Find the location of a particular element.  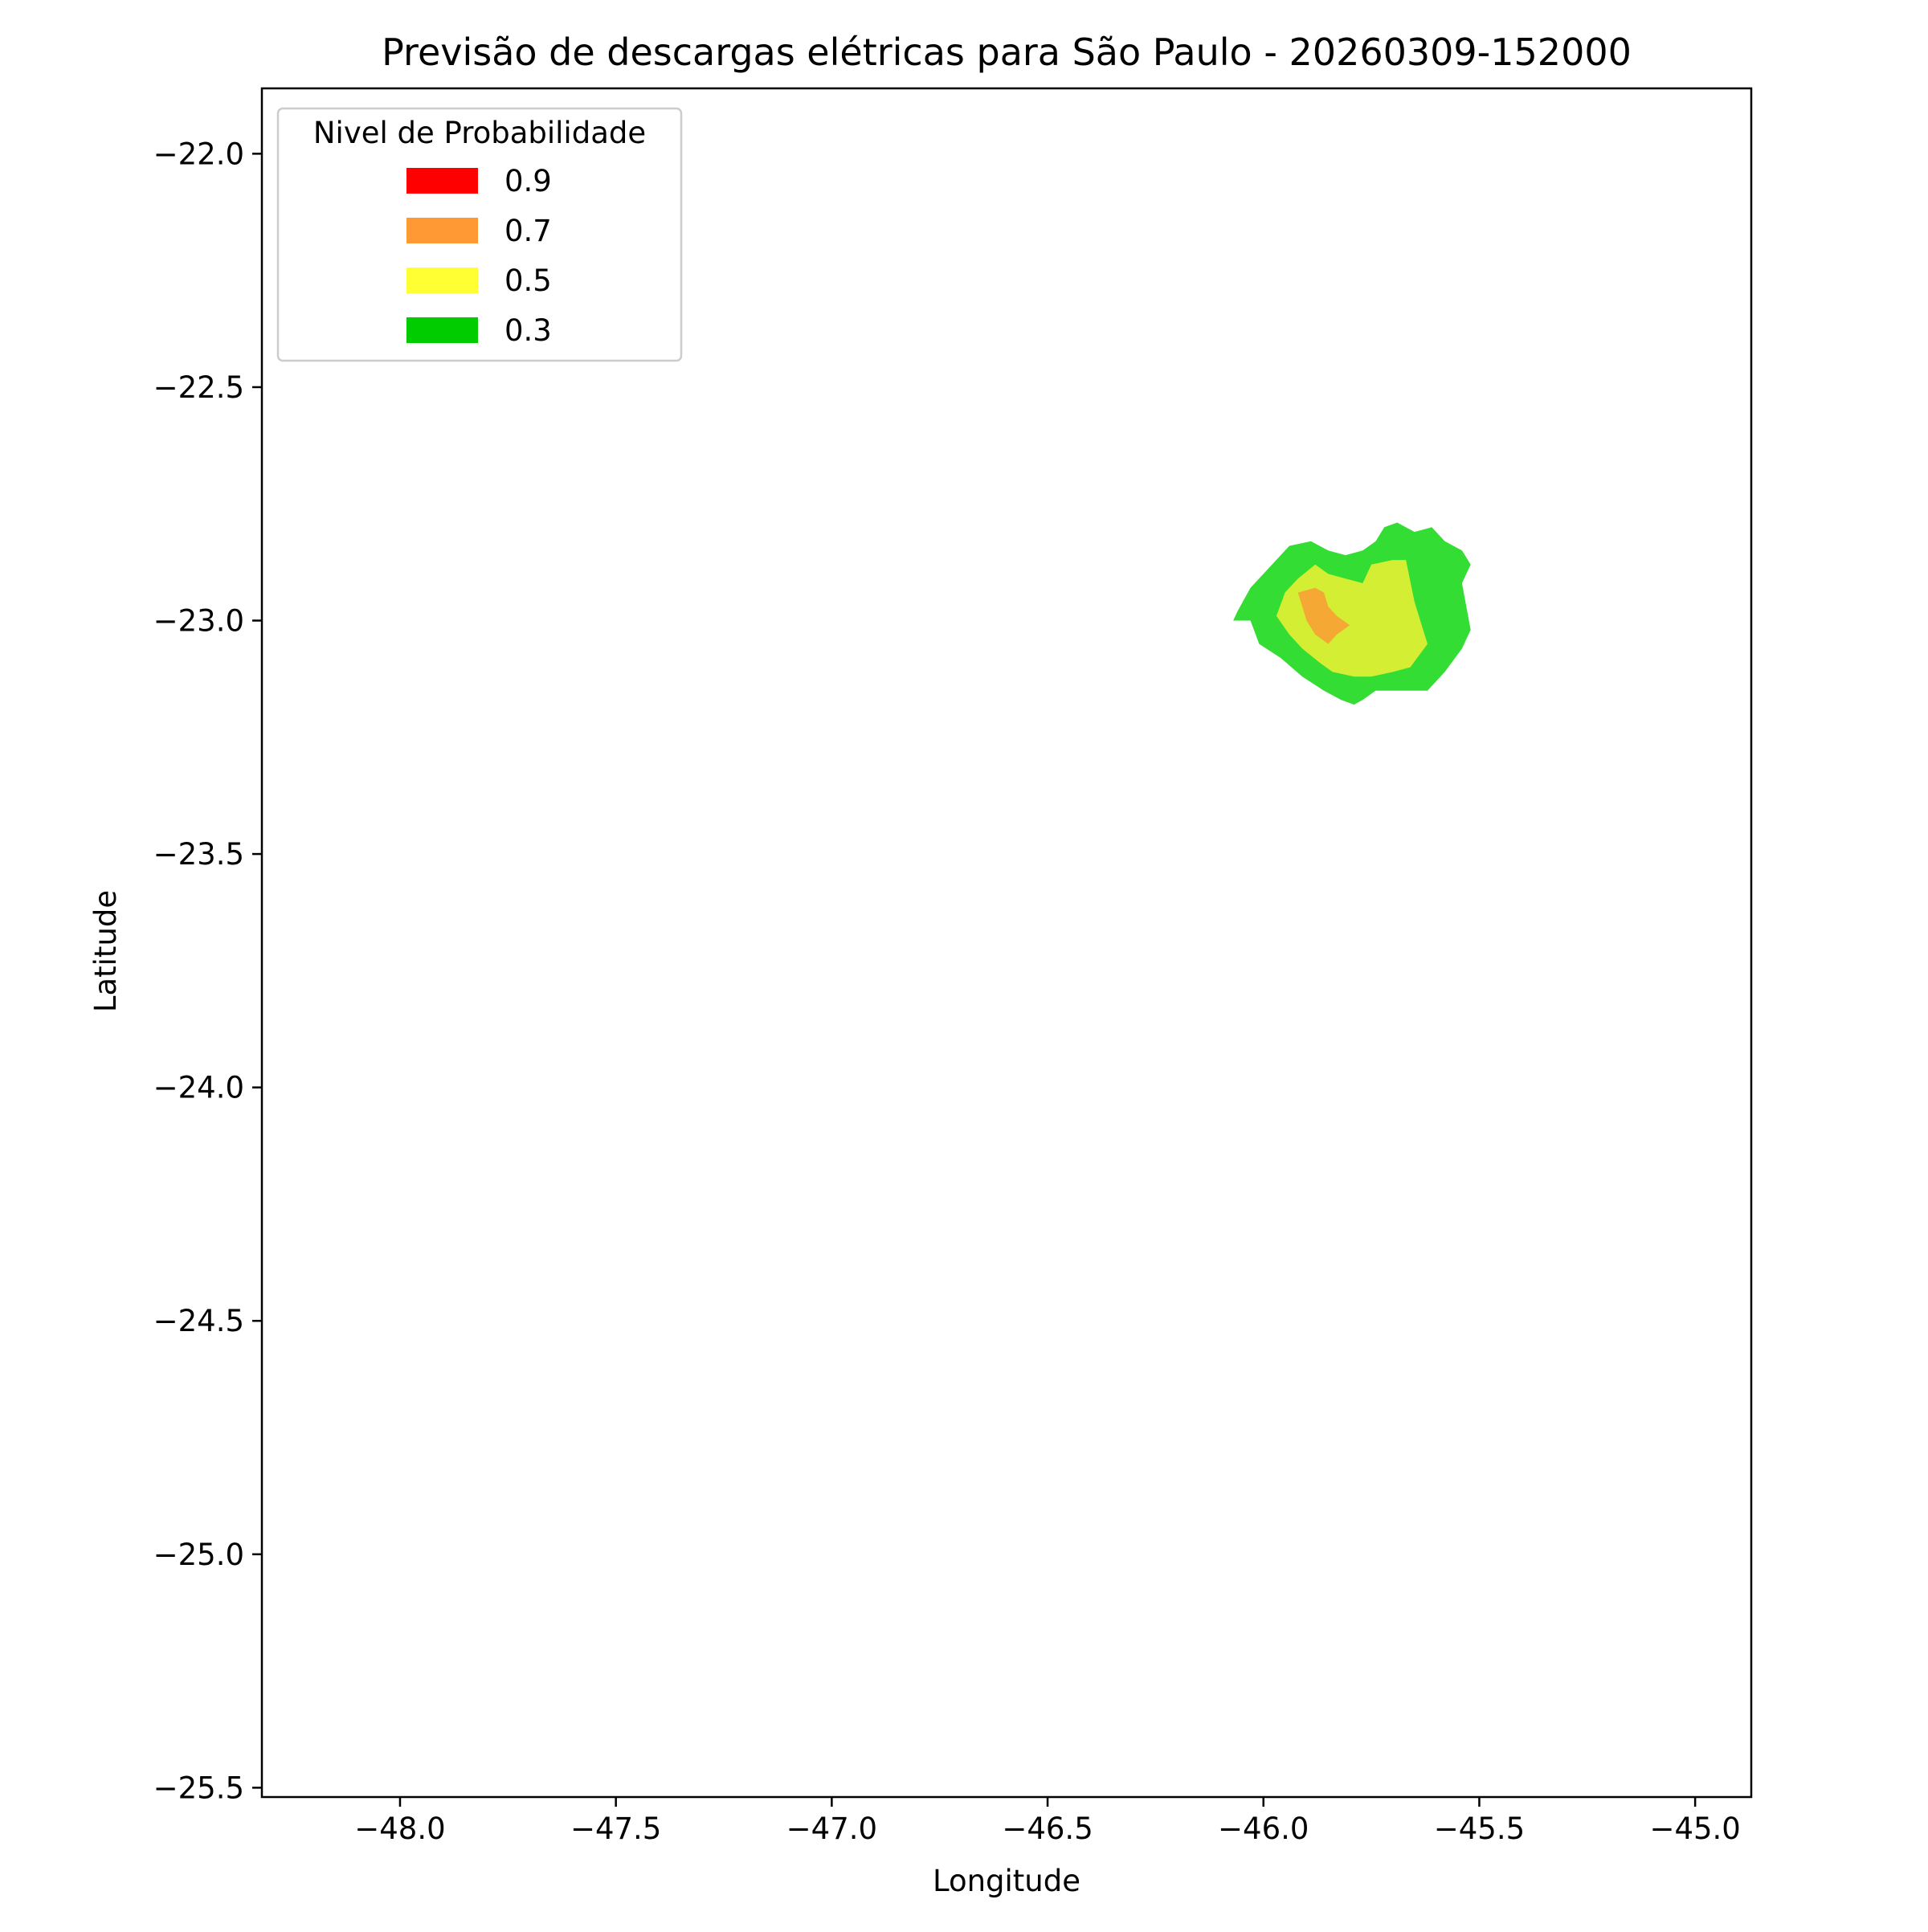

y-axis-ticks: −22.0 −22.5 −23.0 −23.5 −24.0 −24.5 −25.0 −25.5 is located at coordinates (208, 971).